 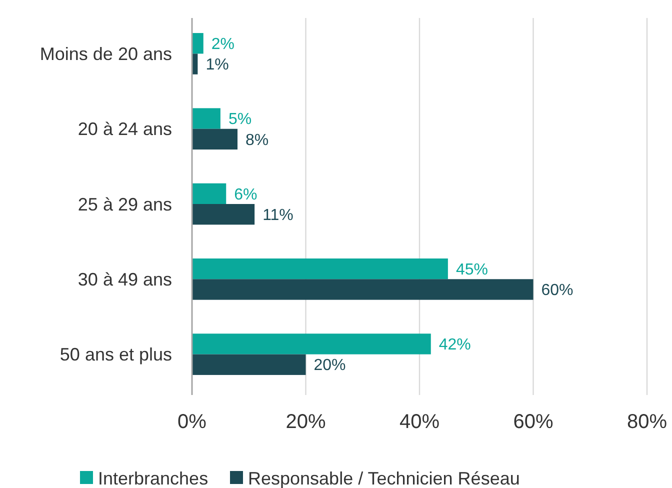 What do you see at coordinates (222, 44) in the screenshot?
I see `data-label: 2%` at bounding box center [222, 44].